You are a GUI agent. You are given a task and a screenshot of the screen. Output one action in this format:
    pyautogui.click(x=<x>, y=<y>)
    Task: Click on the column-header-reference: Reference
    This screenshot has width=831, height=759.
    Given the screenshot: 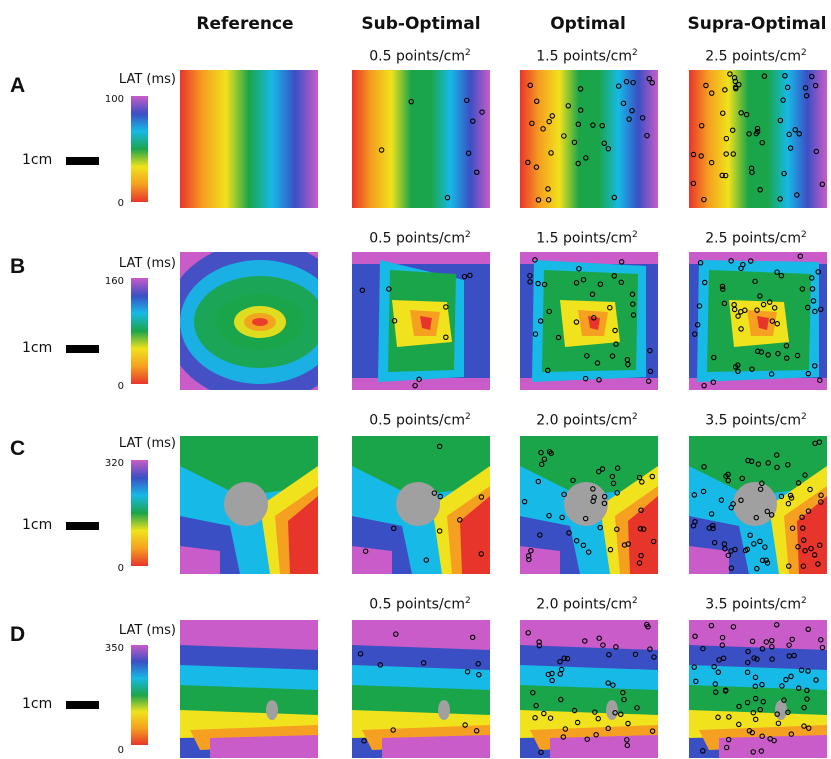 What is the action you would take?
    pyautogui.click(x=245, y=24)
    